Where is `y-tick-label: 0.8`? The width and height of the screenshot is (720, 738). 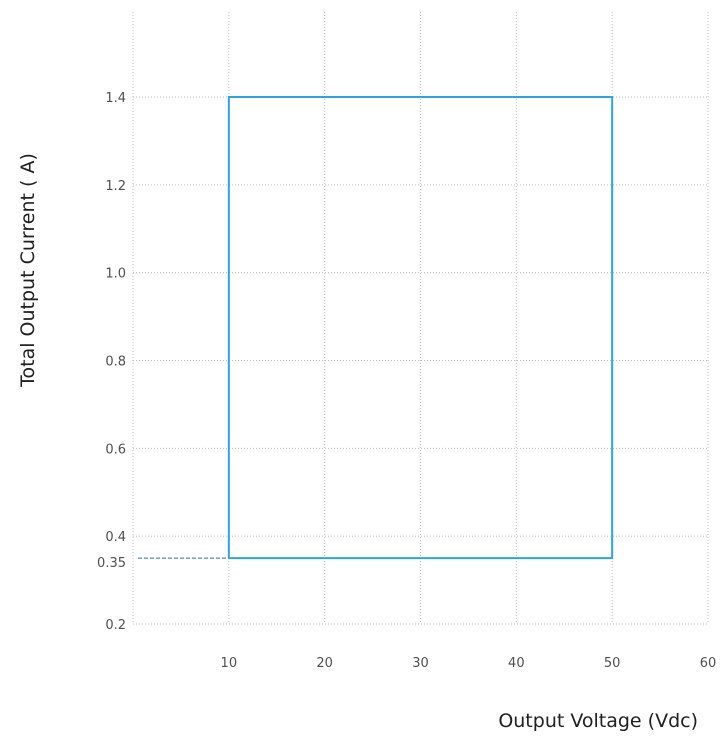 y-tick-label: 0.8 is located at coordinates (115, 362).